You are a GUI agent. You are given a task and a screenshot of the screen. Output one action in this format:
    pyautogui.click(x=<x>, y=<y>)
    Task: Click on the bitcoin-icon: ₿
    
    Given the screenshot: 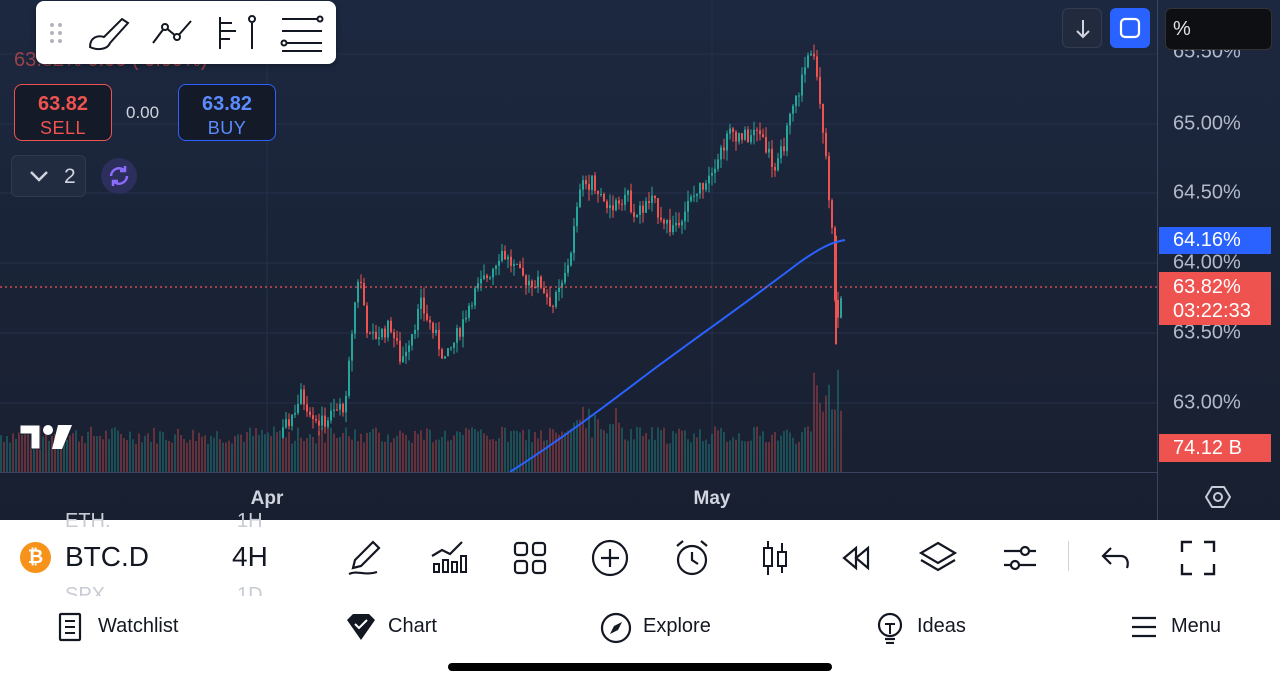 What is the action you would take?
    pyautogui.click(x=35, y=557)
    